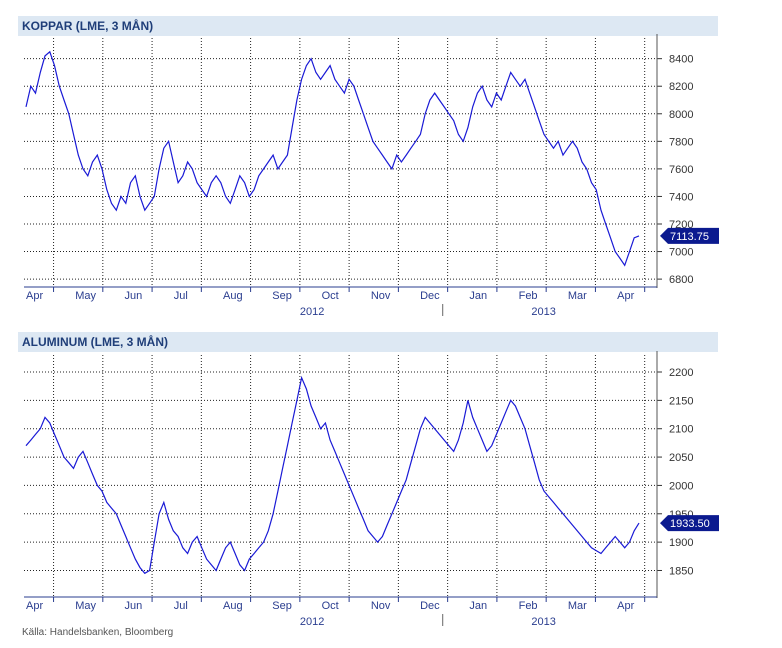  What do you see at coordinates (681, 543) in the screenshot?
I see `aluminum-ytick-label: 1900` at bounding box center [681, 543].